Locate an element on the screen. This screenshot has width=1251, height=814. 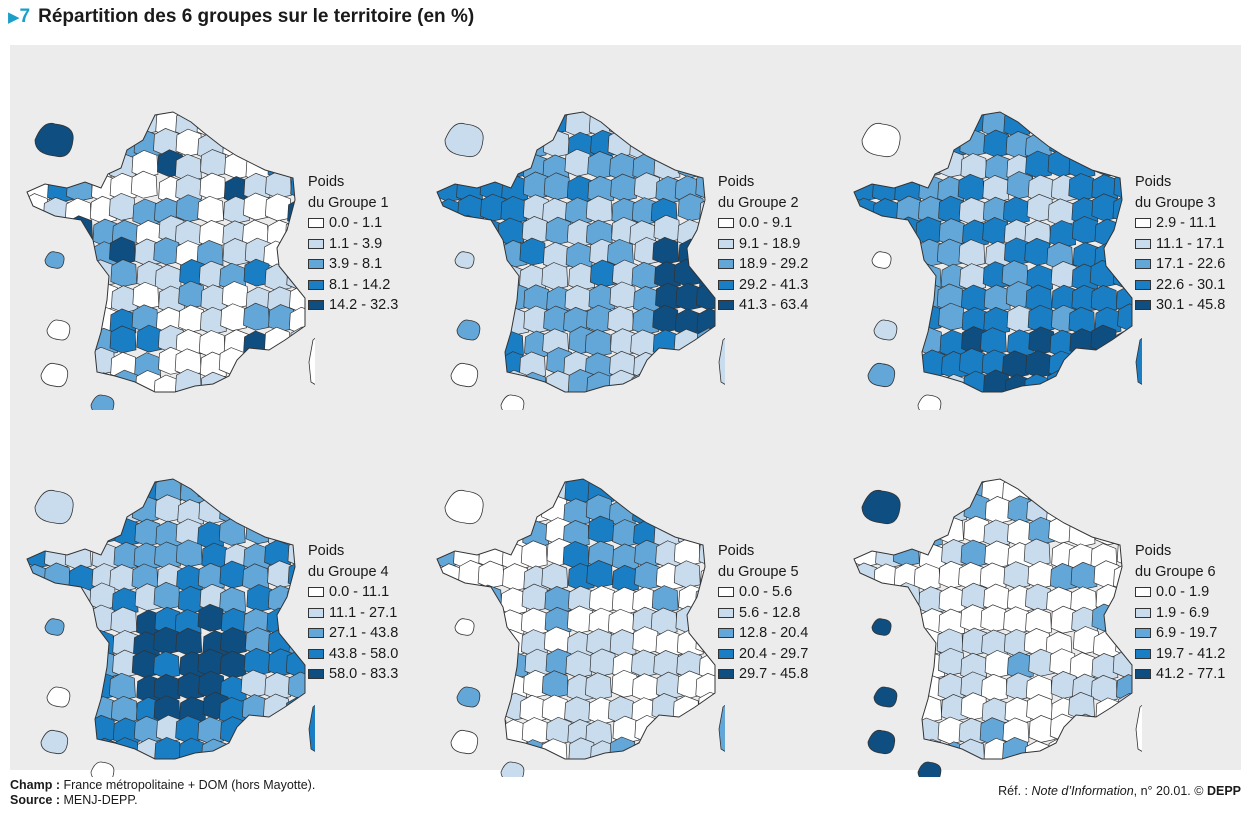
figure-number: 7 is located at coordinates (25, 16).